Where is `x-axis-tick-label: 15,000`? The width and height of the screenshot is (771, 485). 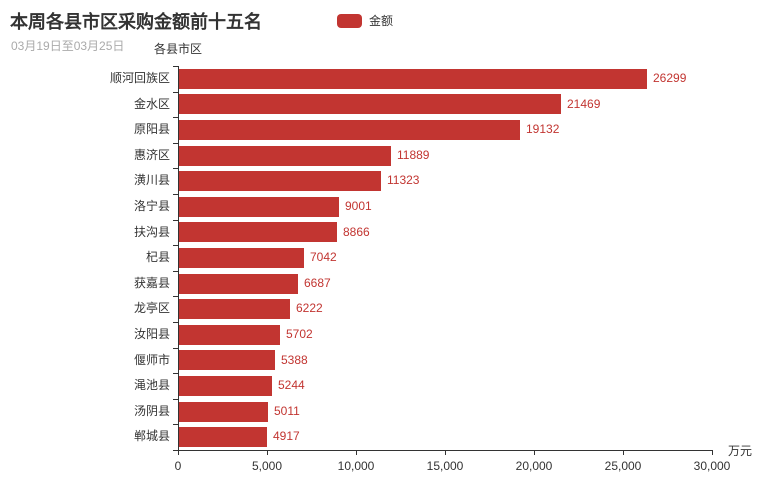
x-axis-tick-label: 15,000 is located at coordinates (445, 466).